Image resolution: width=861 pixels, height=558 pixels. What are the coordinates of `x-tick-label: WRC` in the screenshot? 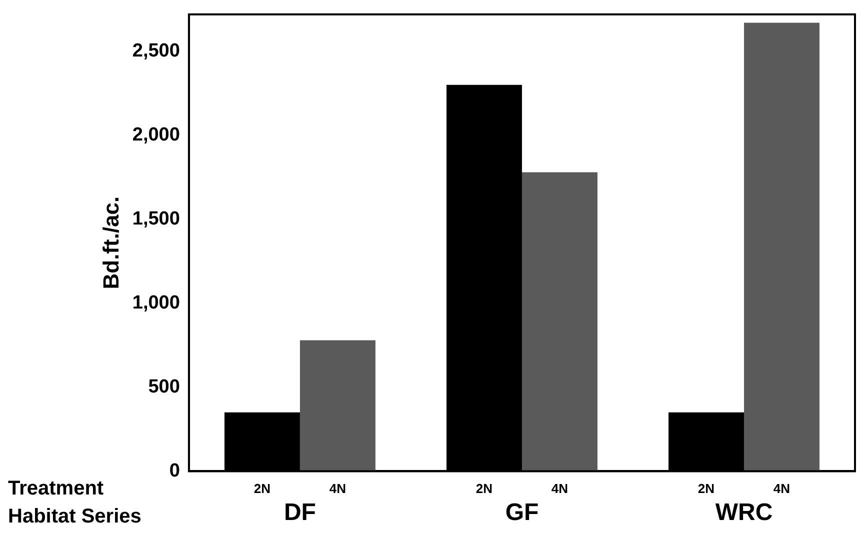 It's located at (744, 512).